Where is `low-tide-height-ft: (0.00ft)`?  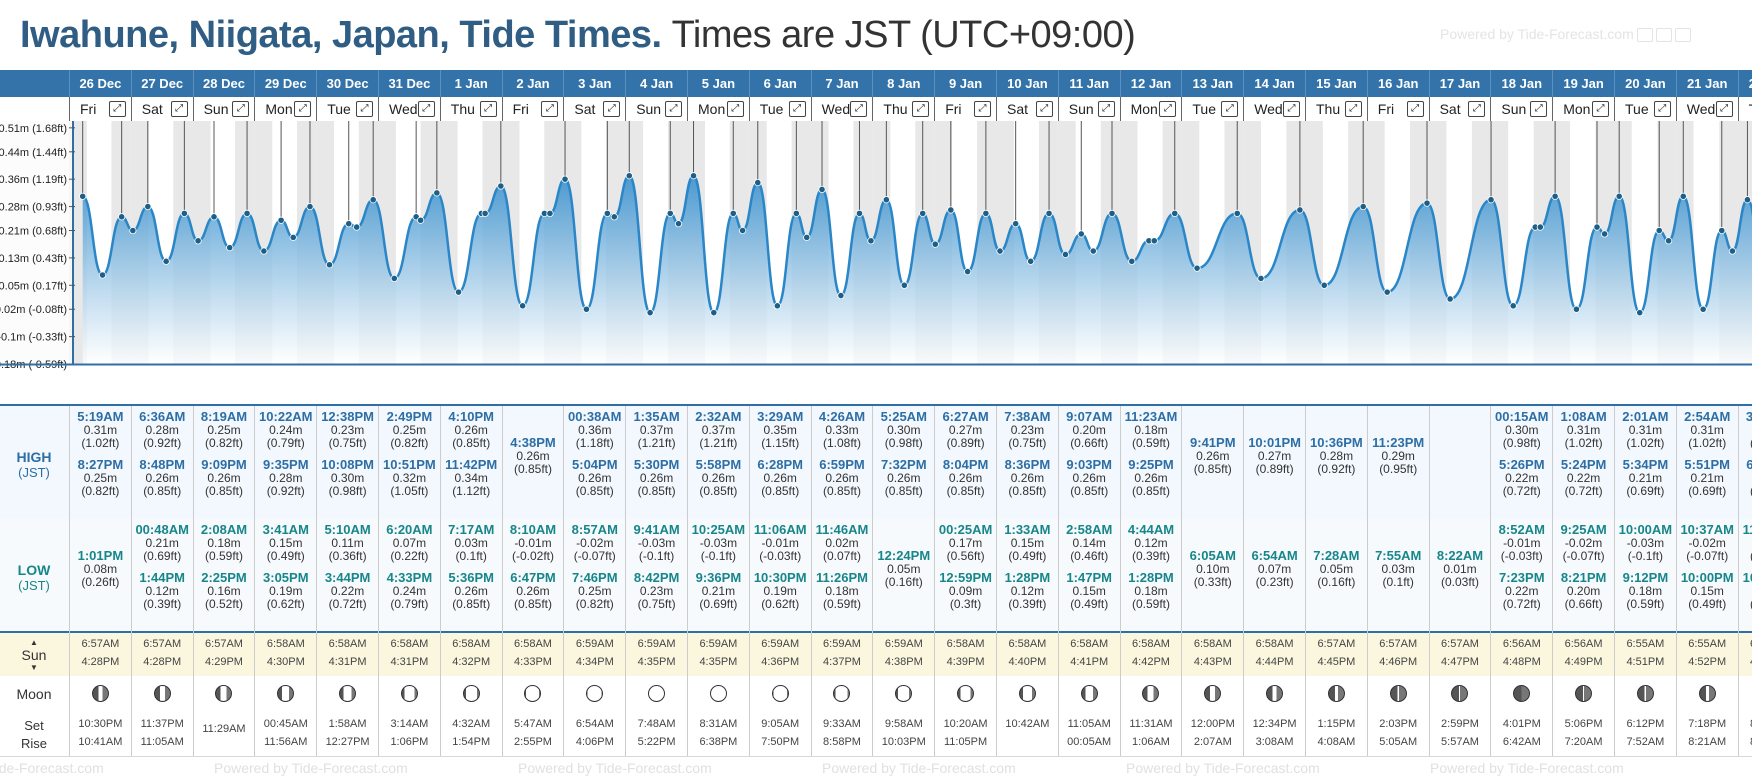
low-tide-height-ft: (0.00ft) is located at coordinates (1745, 556).